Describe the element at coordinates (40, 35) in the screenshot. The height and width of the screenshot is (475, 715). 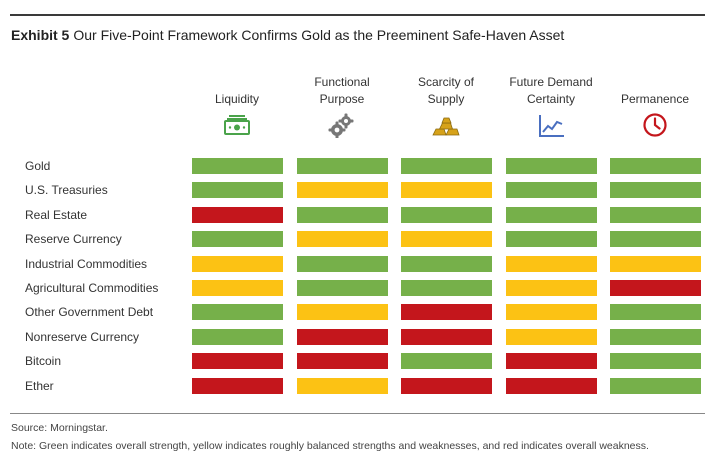
I see `exhibit-number: Exhibit 5` at that location.